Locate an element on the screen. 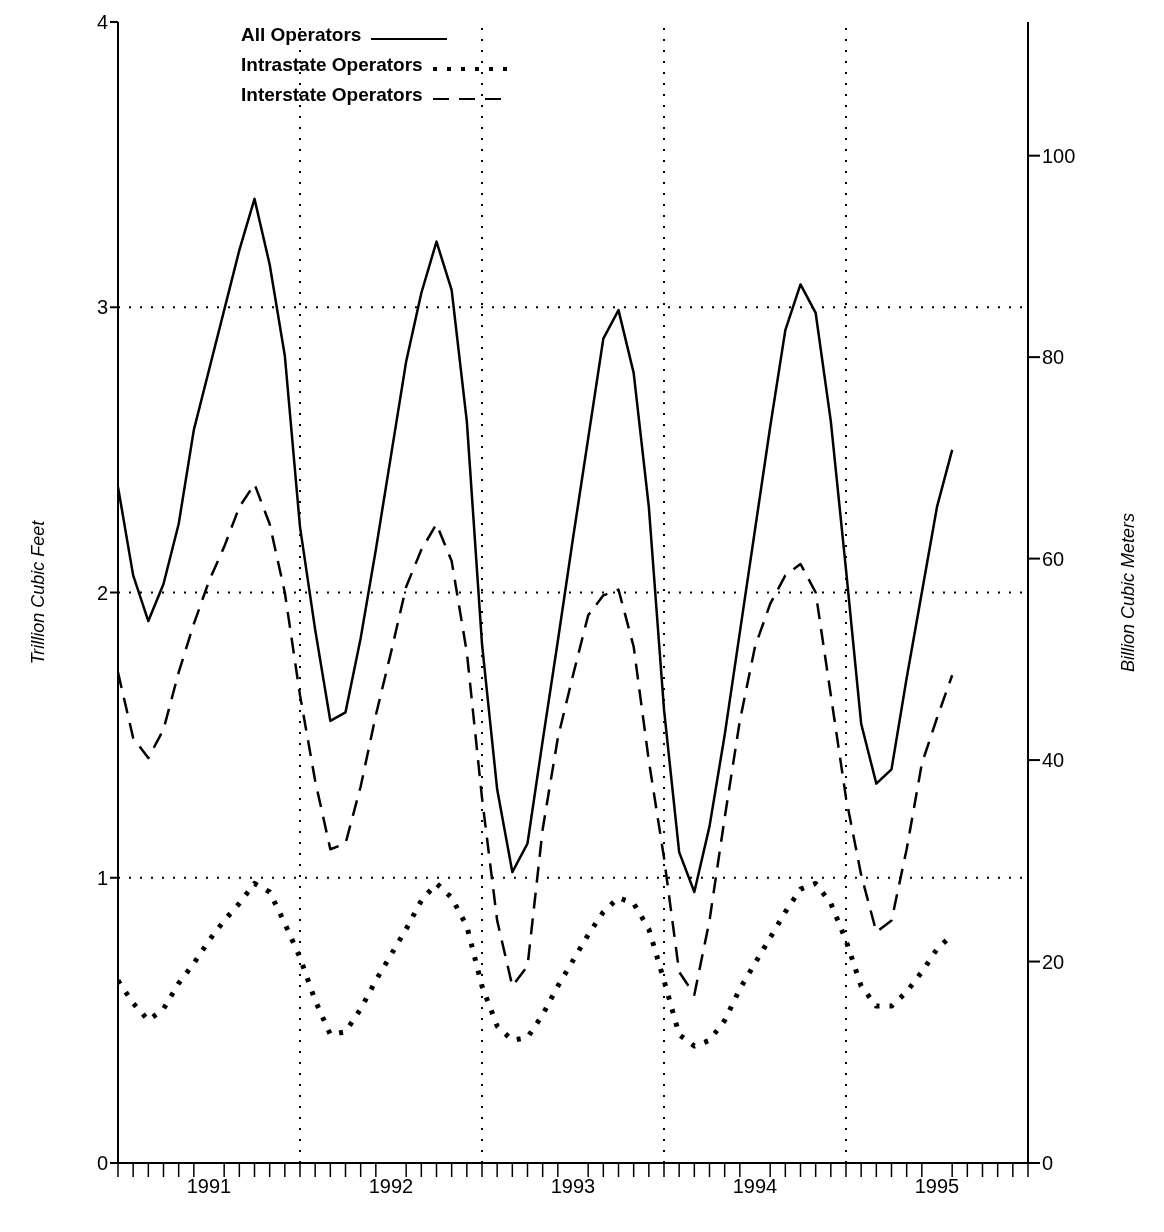 The image size is (1164, 1232). y-tick-label: 4 is located at coordinates (102, 22).